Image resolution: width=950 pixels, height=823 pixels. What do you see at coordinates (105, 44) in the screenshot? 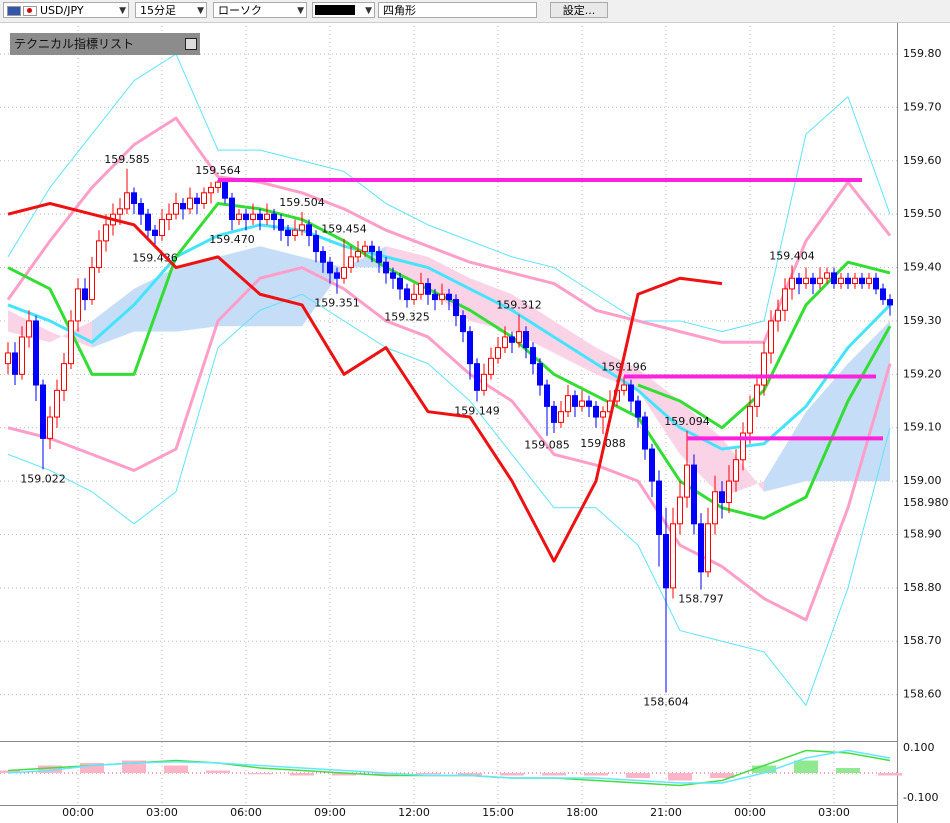
I see `indicator-list: テクニカル指標リスト` at bounding box center [105, 44].